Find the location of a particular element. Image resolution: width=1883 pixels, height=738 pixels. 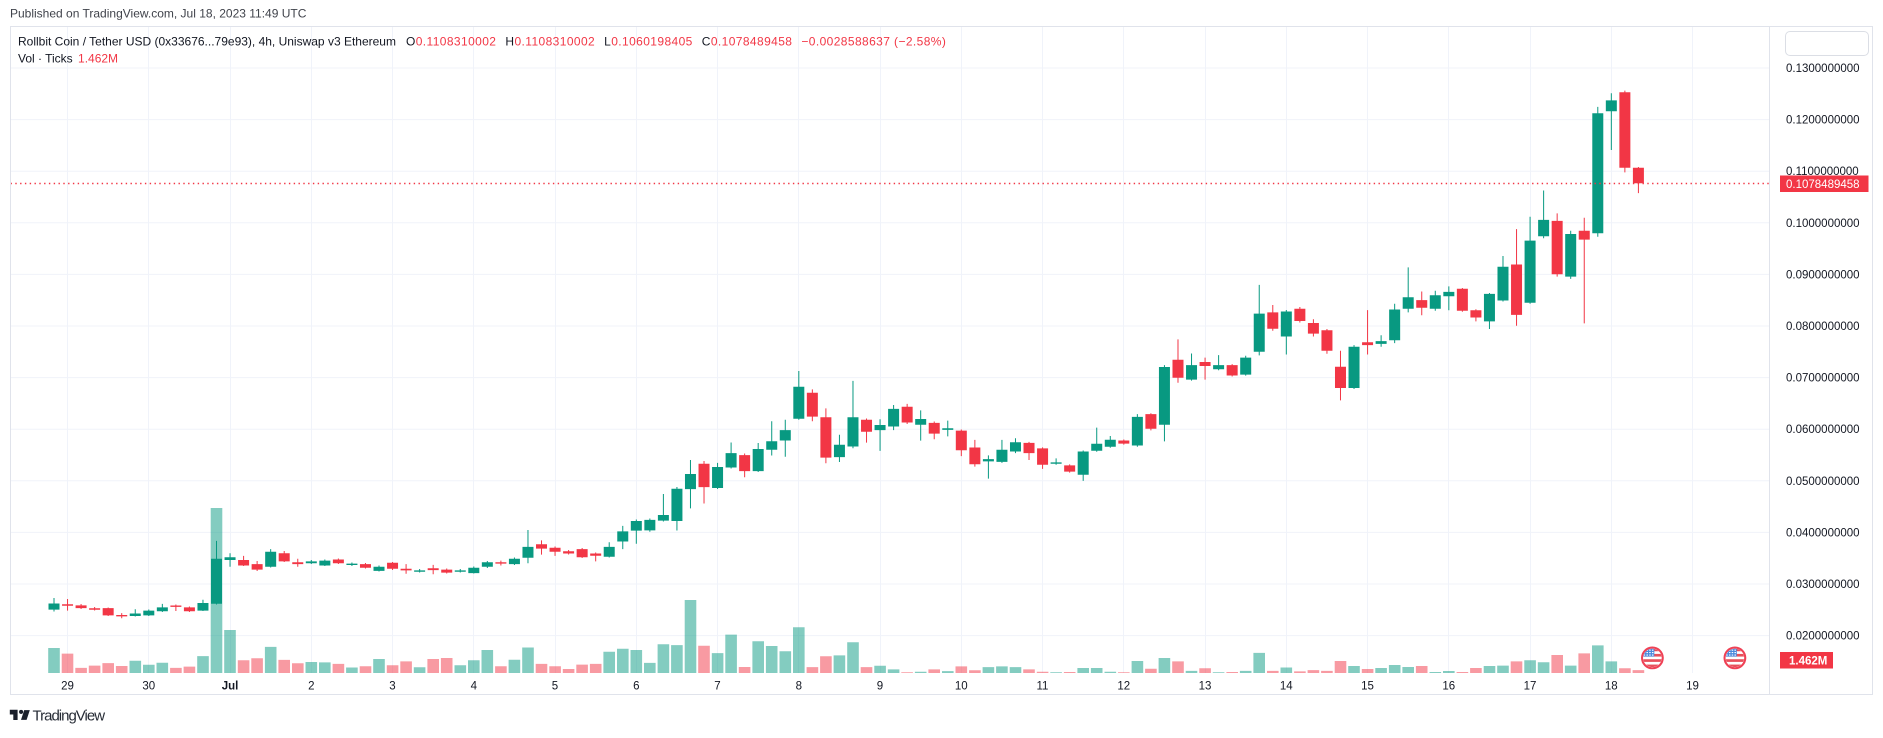

svg-text: 0.1200000000 is located at coordinates (1823, 121).